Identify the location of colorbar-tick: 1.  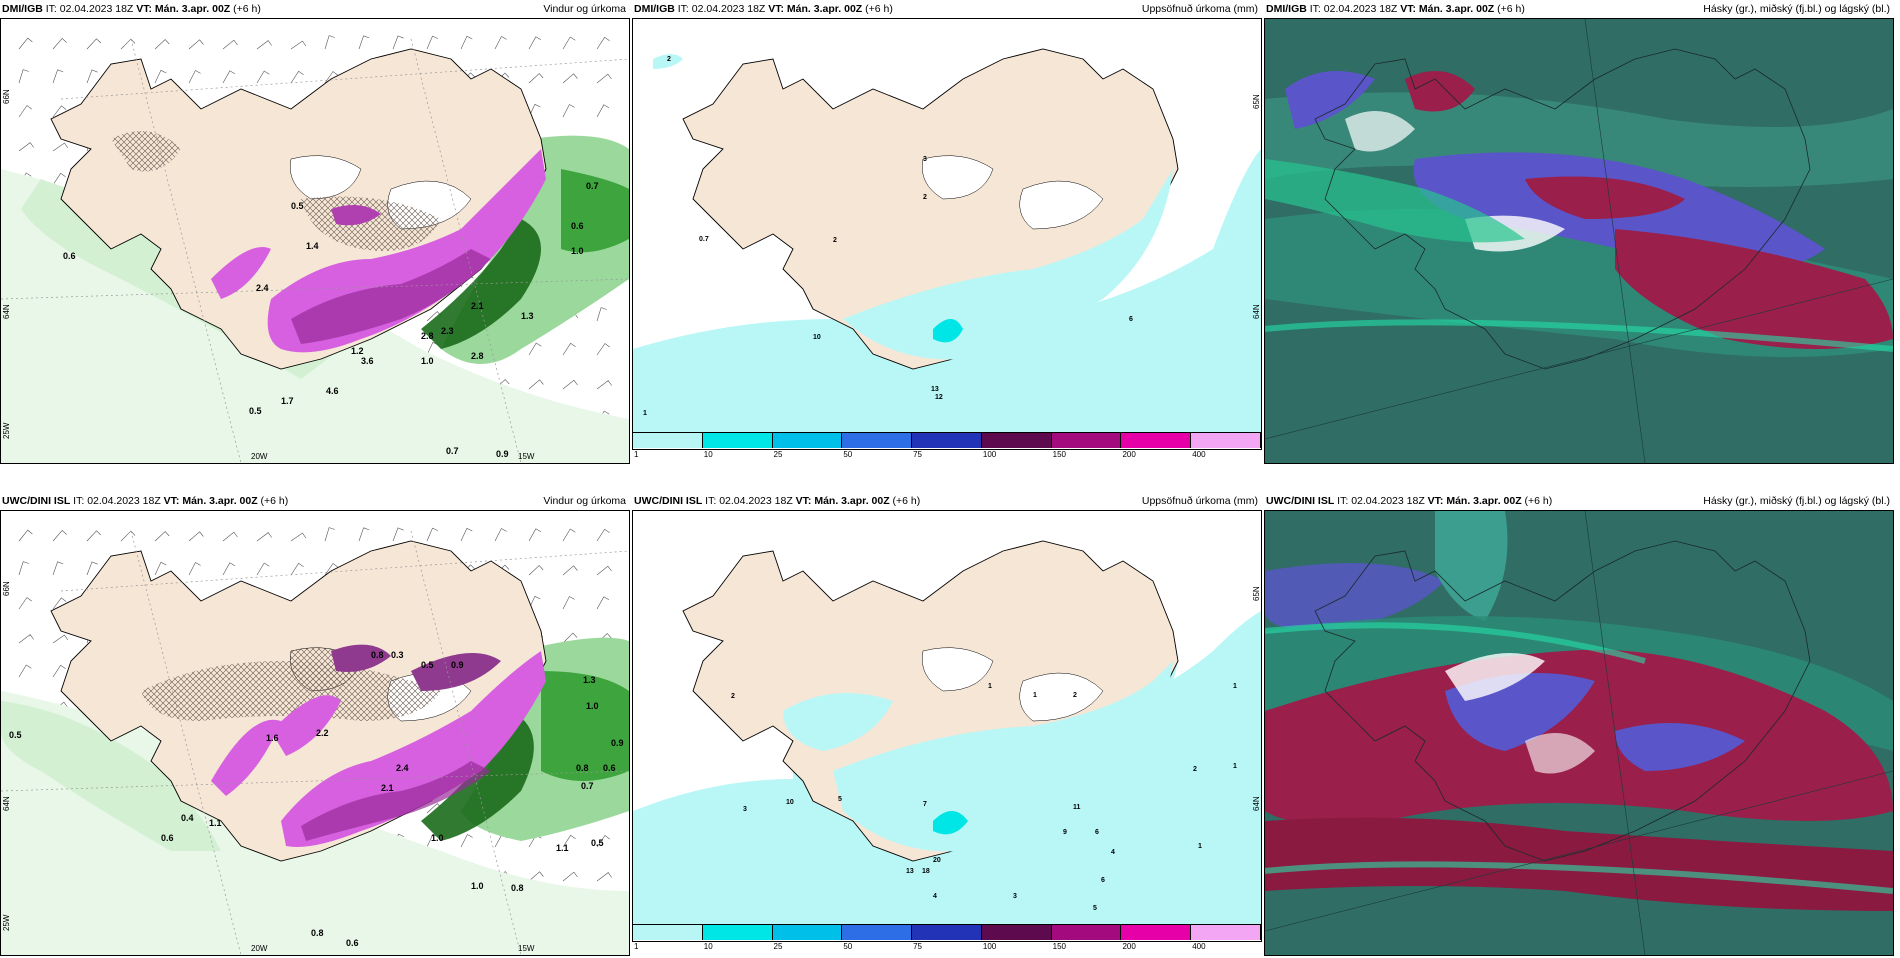
(636, 454).